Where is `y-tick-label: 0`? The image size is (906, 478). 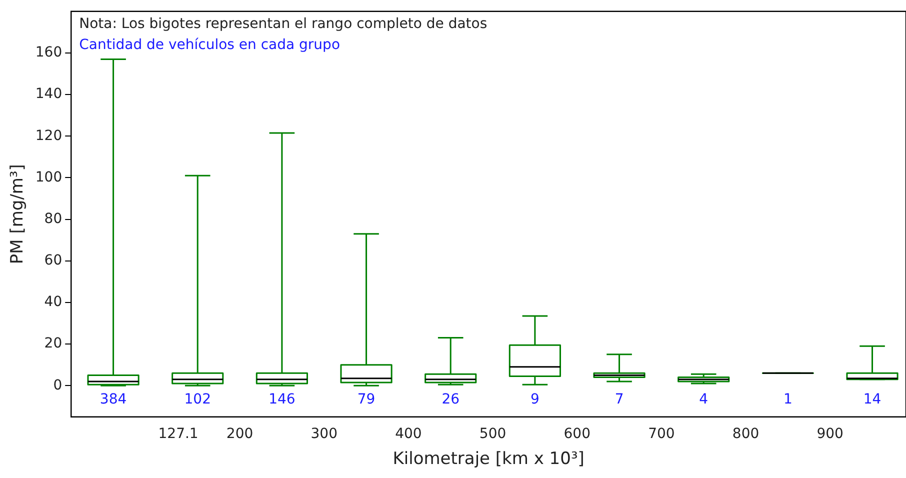
y-tick-label: 0 is located at coordinates (57, 385).